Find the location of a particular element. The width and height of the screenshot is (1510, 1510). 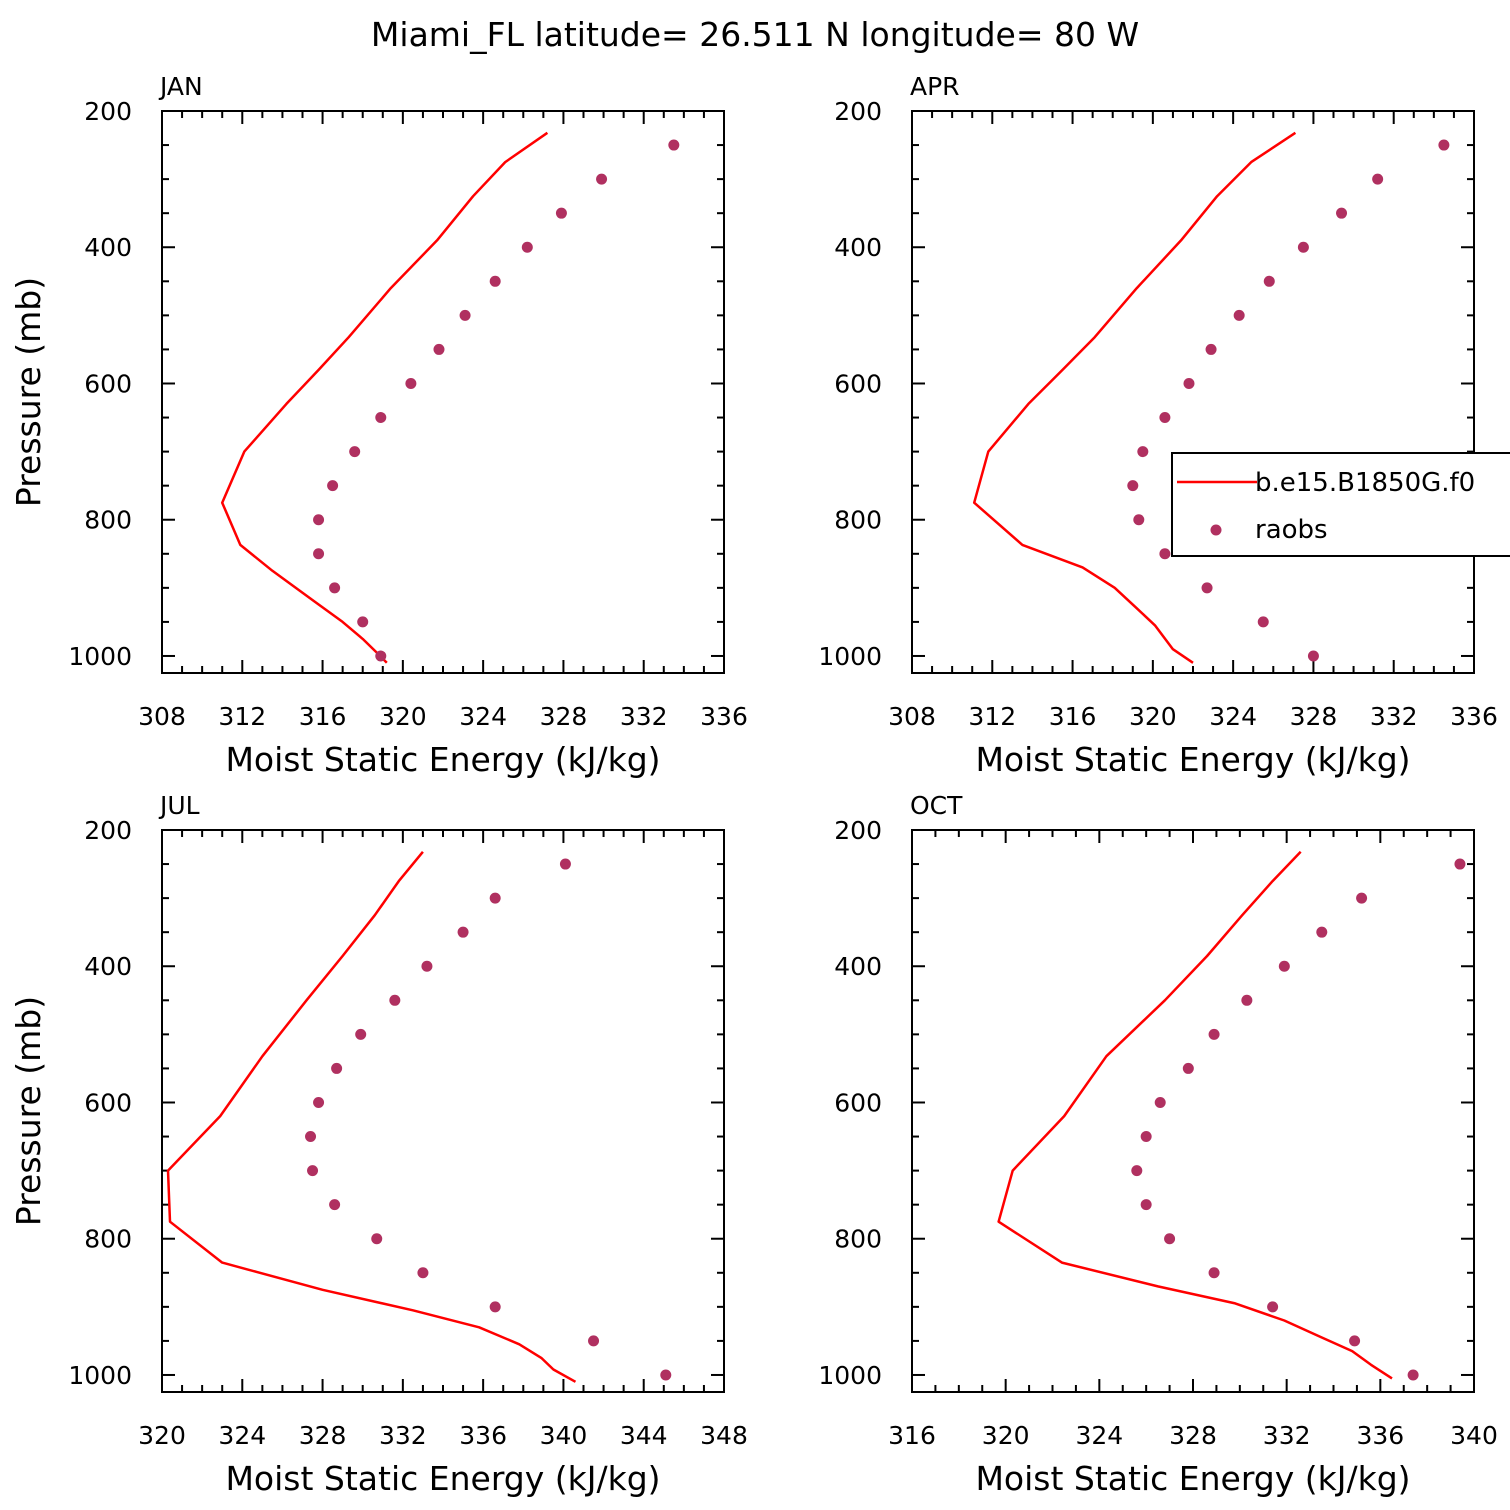

legend: b.e15.B1850G.f0 raobs is located at coordinates (1340, 504).